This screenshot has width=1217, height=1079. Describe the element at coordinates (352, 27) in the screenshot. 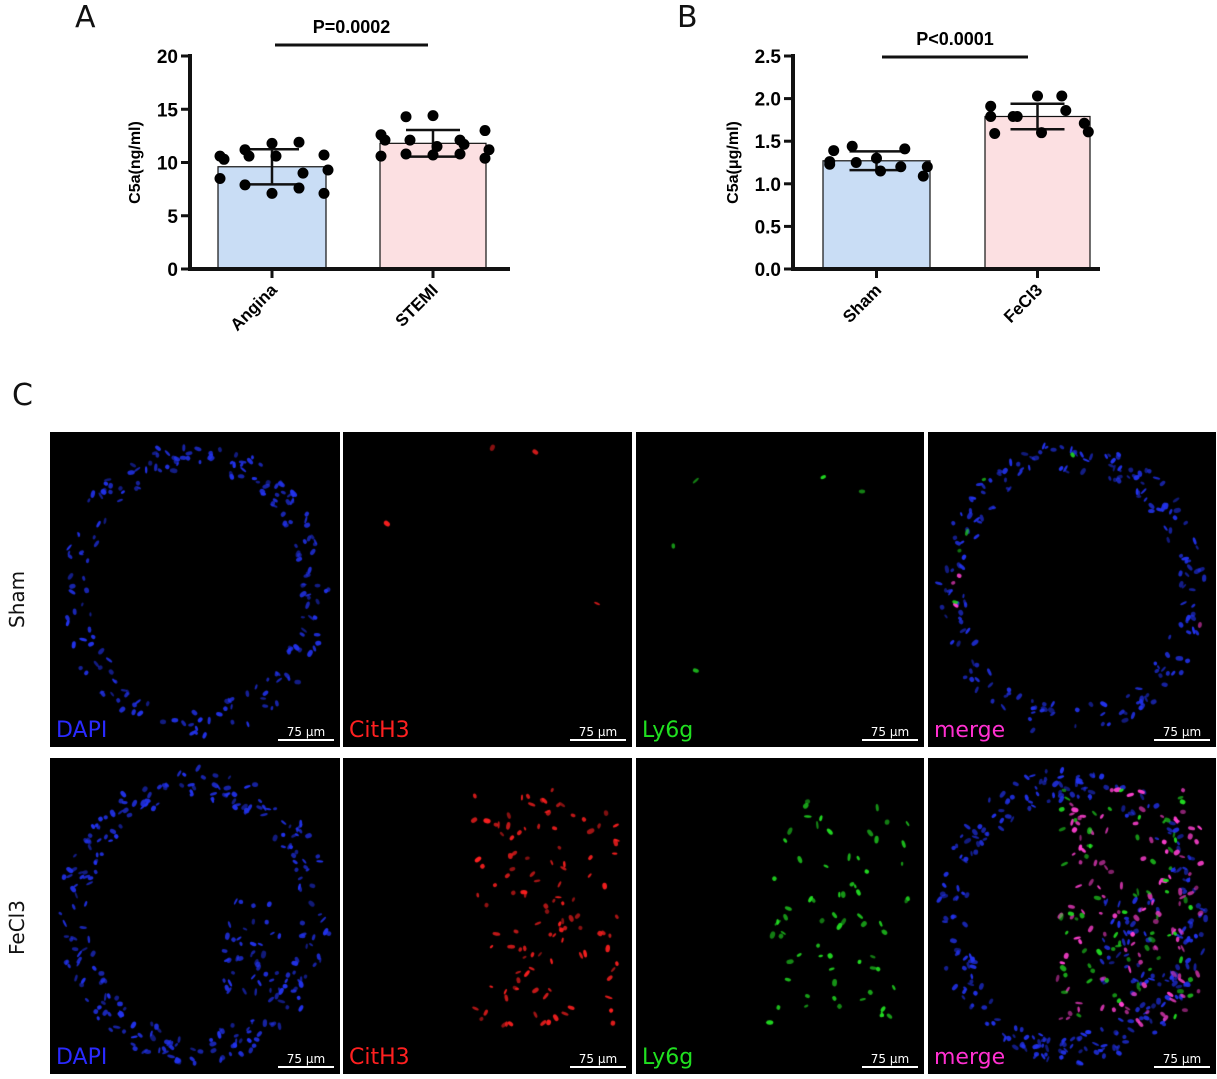

I see `p-value: P=0.0002` at that location.